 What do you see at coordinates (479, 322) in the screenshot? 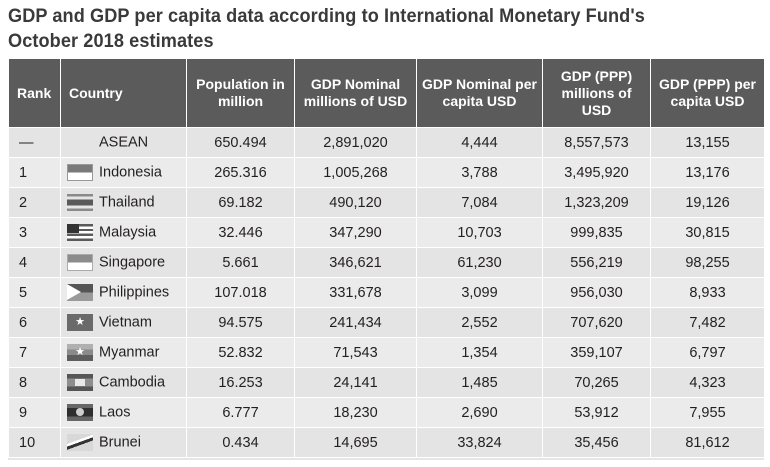
I see `gdp-nominal-per-capita-cell: 2,552` at bounding box center [479, 322].